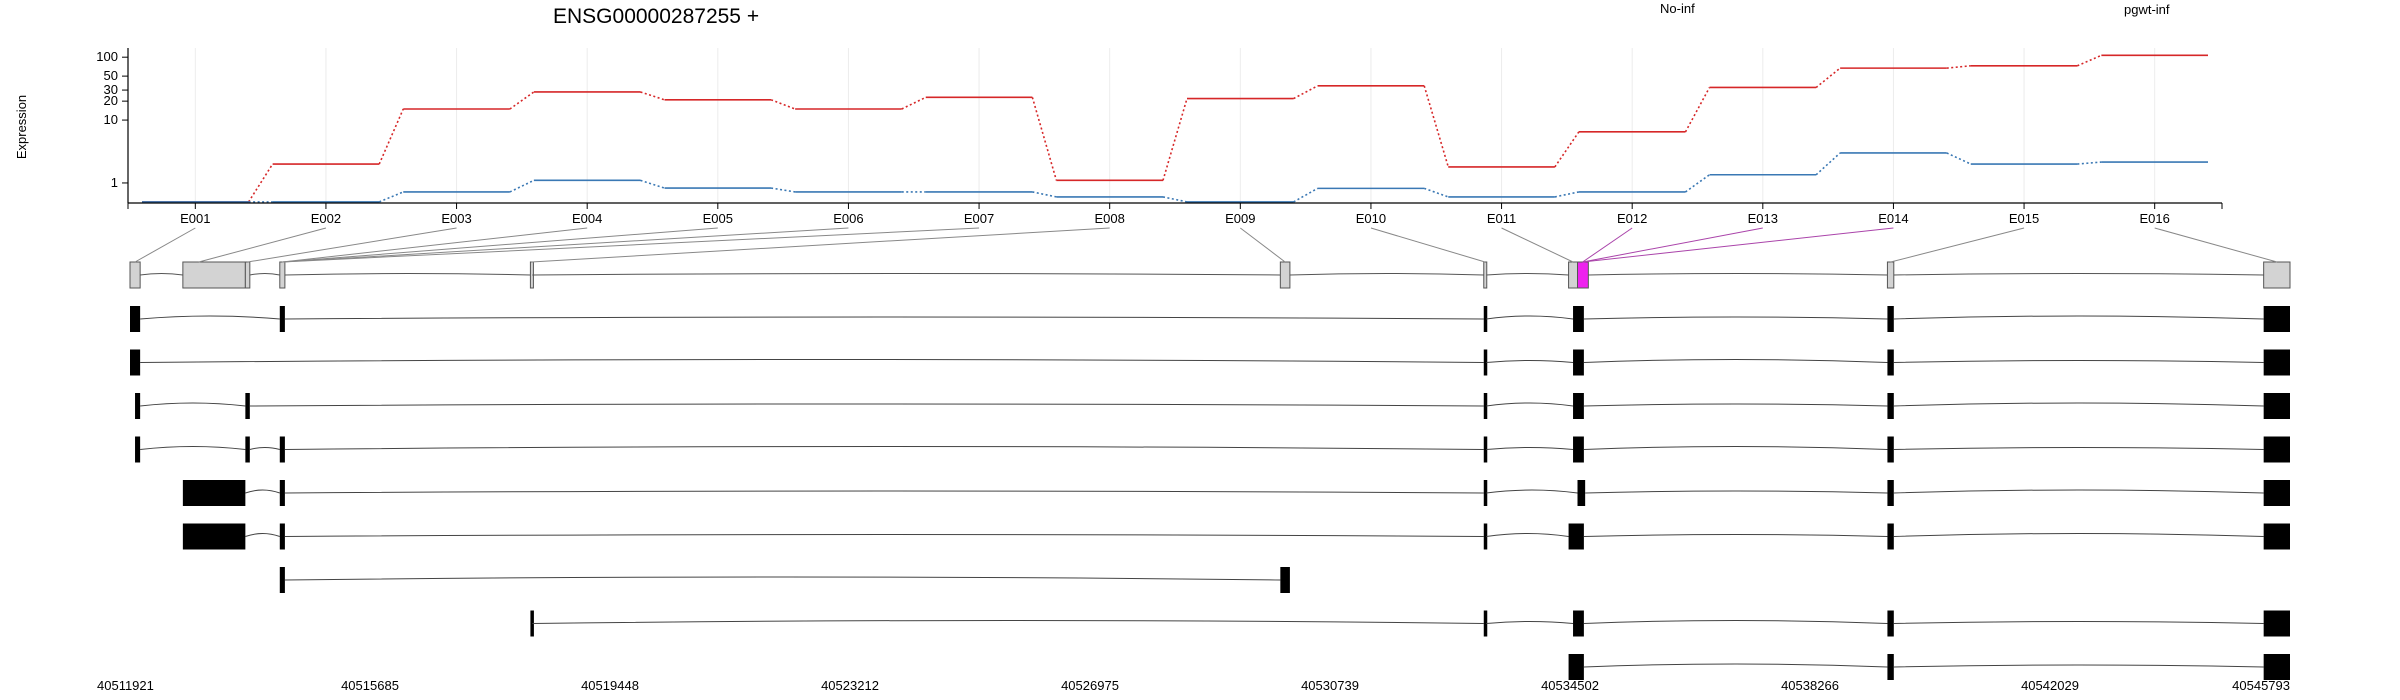  I want to click on genomic-coordinate-label: 40538266, so click(1810, 685).